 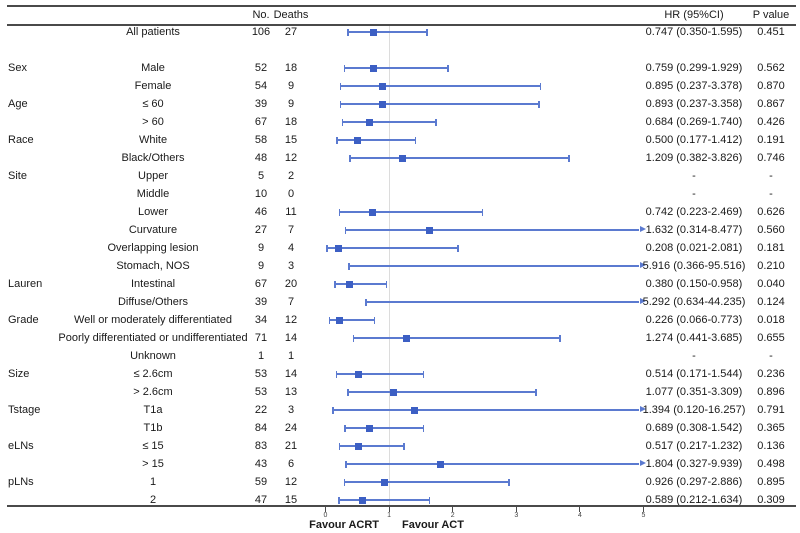 I want to click on p-value: 0.895, so click(x=771, y=482).